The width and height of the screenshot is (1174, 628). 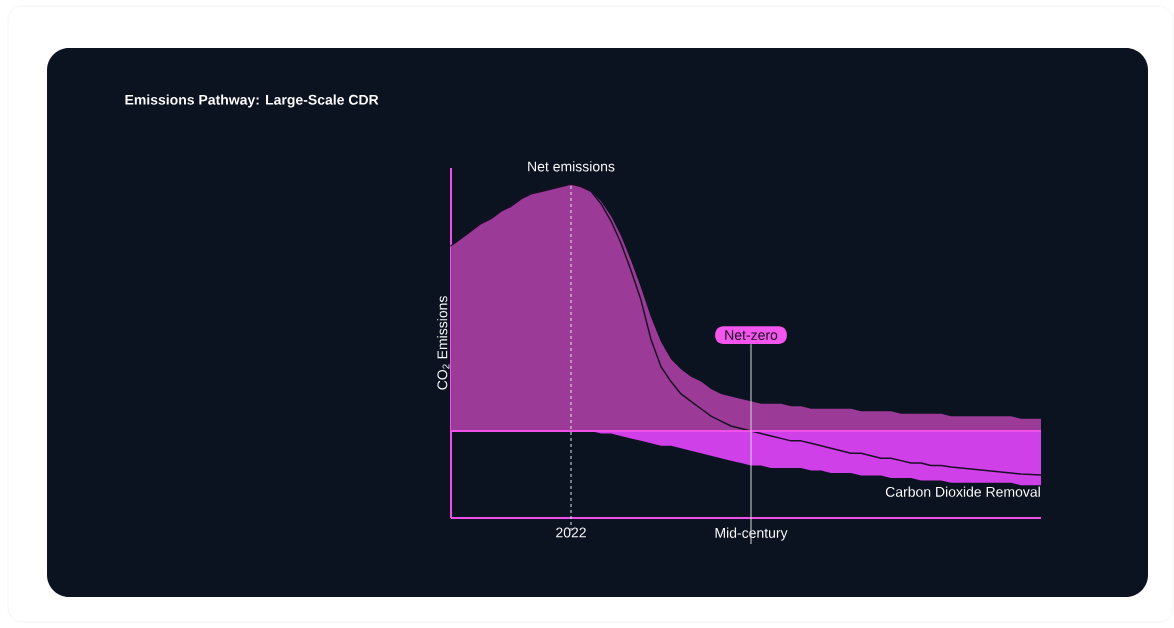 What do you see at coordinates (751, 534) in the screenshot?
I see `x-tick-label: Mid-century` at bounding box center [751, 534].